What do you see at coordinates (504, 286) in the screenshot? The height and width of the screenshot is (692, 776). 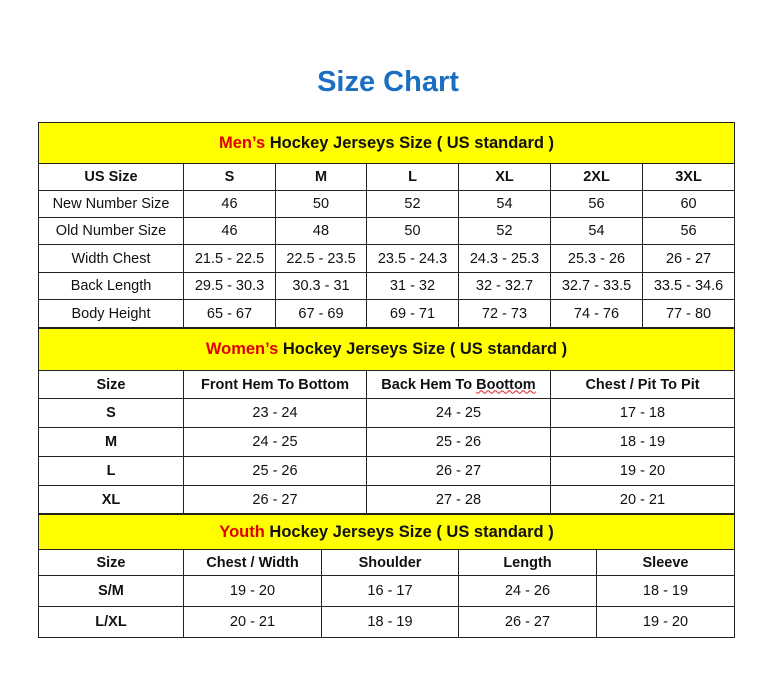 I see `table-cell: 32 - 32.7` at bounding box center [504, 286].